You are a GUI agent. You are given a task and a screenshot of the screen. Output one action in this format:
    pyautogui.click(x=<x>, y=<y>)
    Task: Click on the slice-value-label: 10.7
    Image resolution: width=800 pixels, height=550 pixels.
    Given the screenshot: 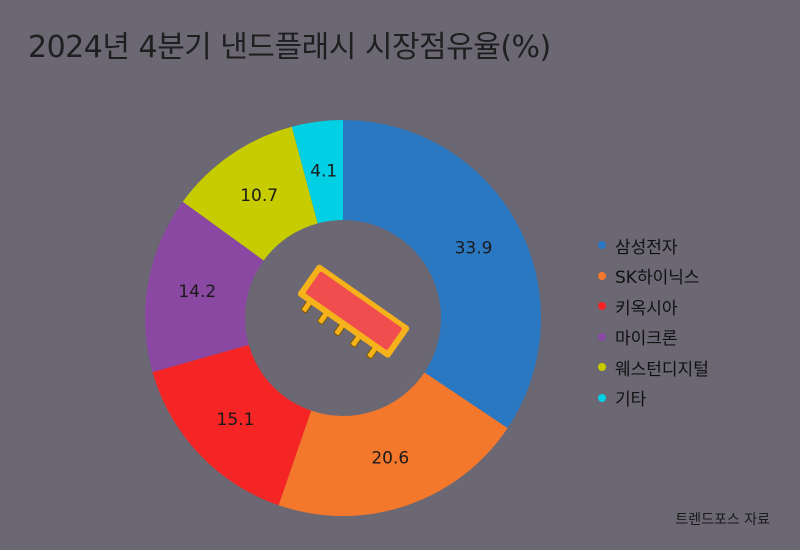 What is the action you would take?
    pyautogui.click(x=259, y=196)
    